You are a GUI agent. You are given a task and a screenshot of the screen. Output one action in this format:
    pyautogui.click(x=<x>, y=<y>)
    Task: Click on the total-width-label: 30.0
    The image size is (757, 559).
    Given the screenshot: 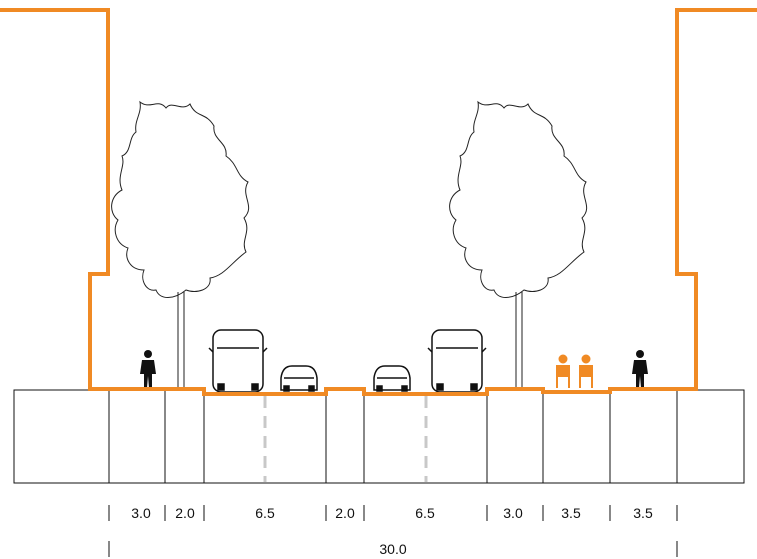 What is the action you would take?
    pyautogui.click(x=392, y=549)
    